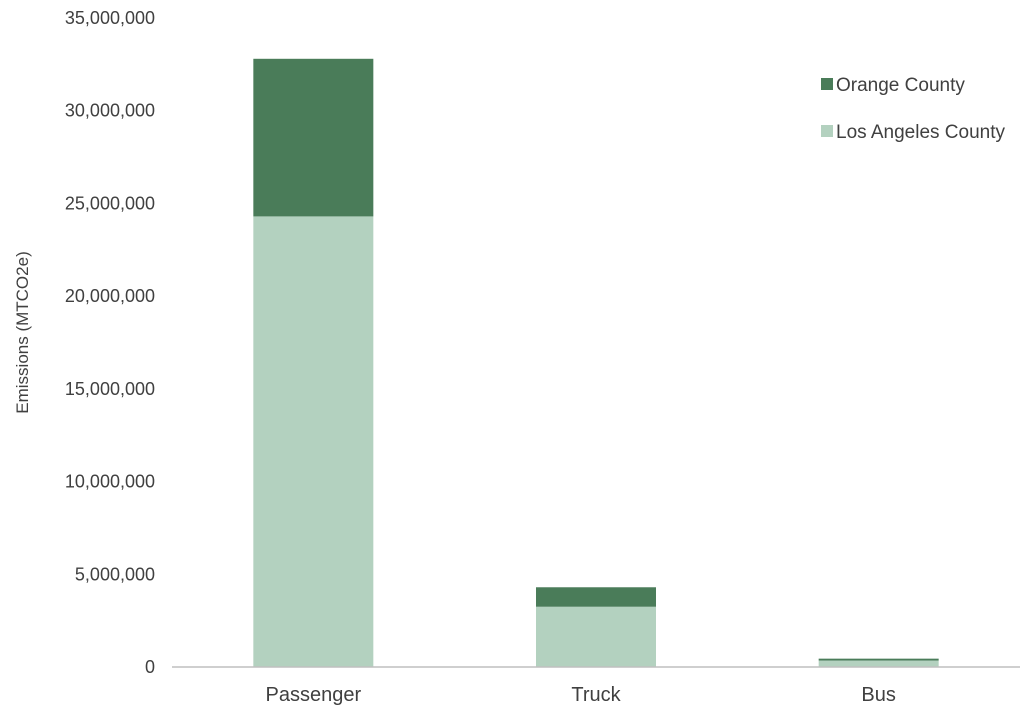 Image resolution: width=1031 pixels, height=707 pixels. What do you see at coordinates (110, 482) in the screenshot?
I see `y-tick-label: 10,000,000` at bounding box center [110, 482].